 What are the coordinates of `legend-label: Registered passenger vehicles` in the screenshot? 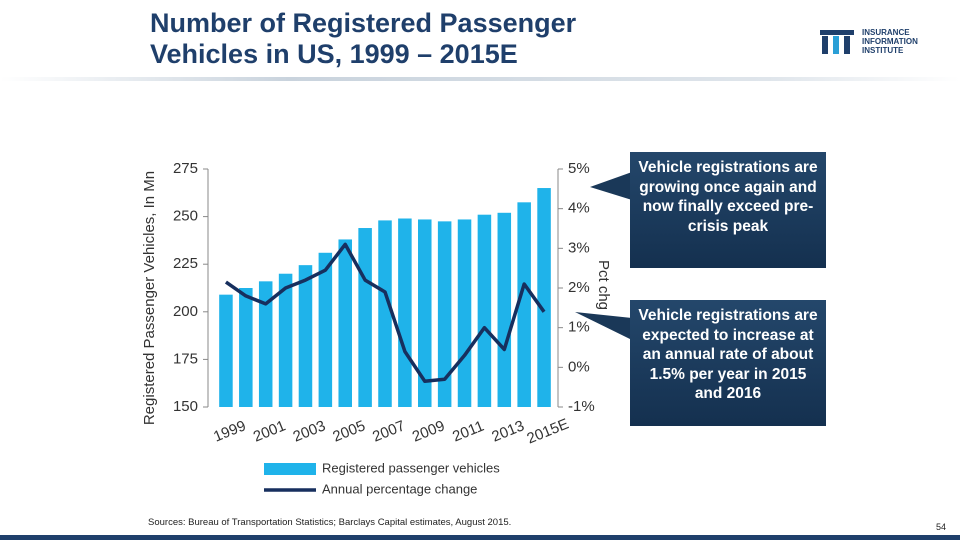 It's located at (411, 467).